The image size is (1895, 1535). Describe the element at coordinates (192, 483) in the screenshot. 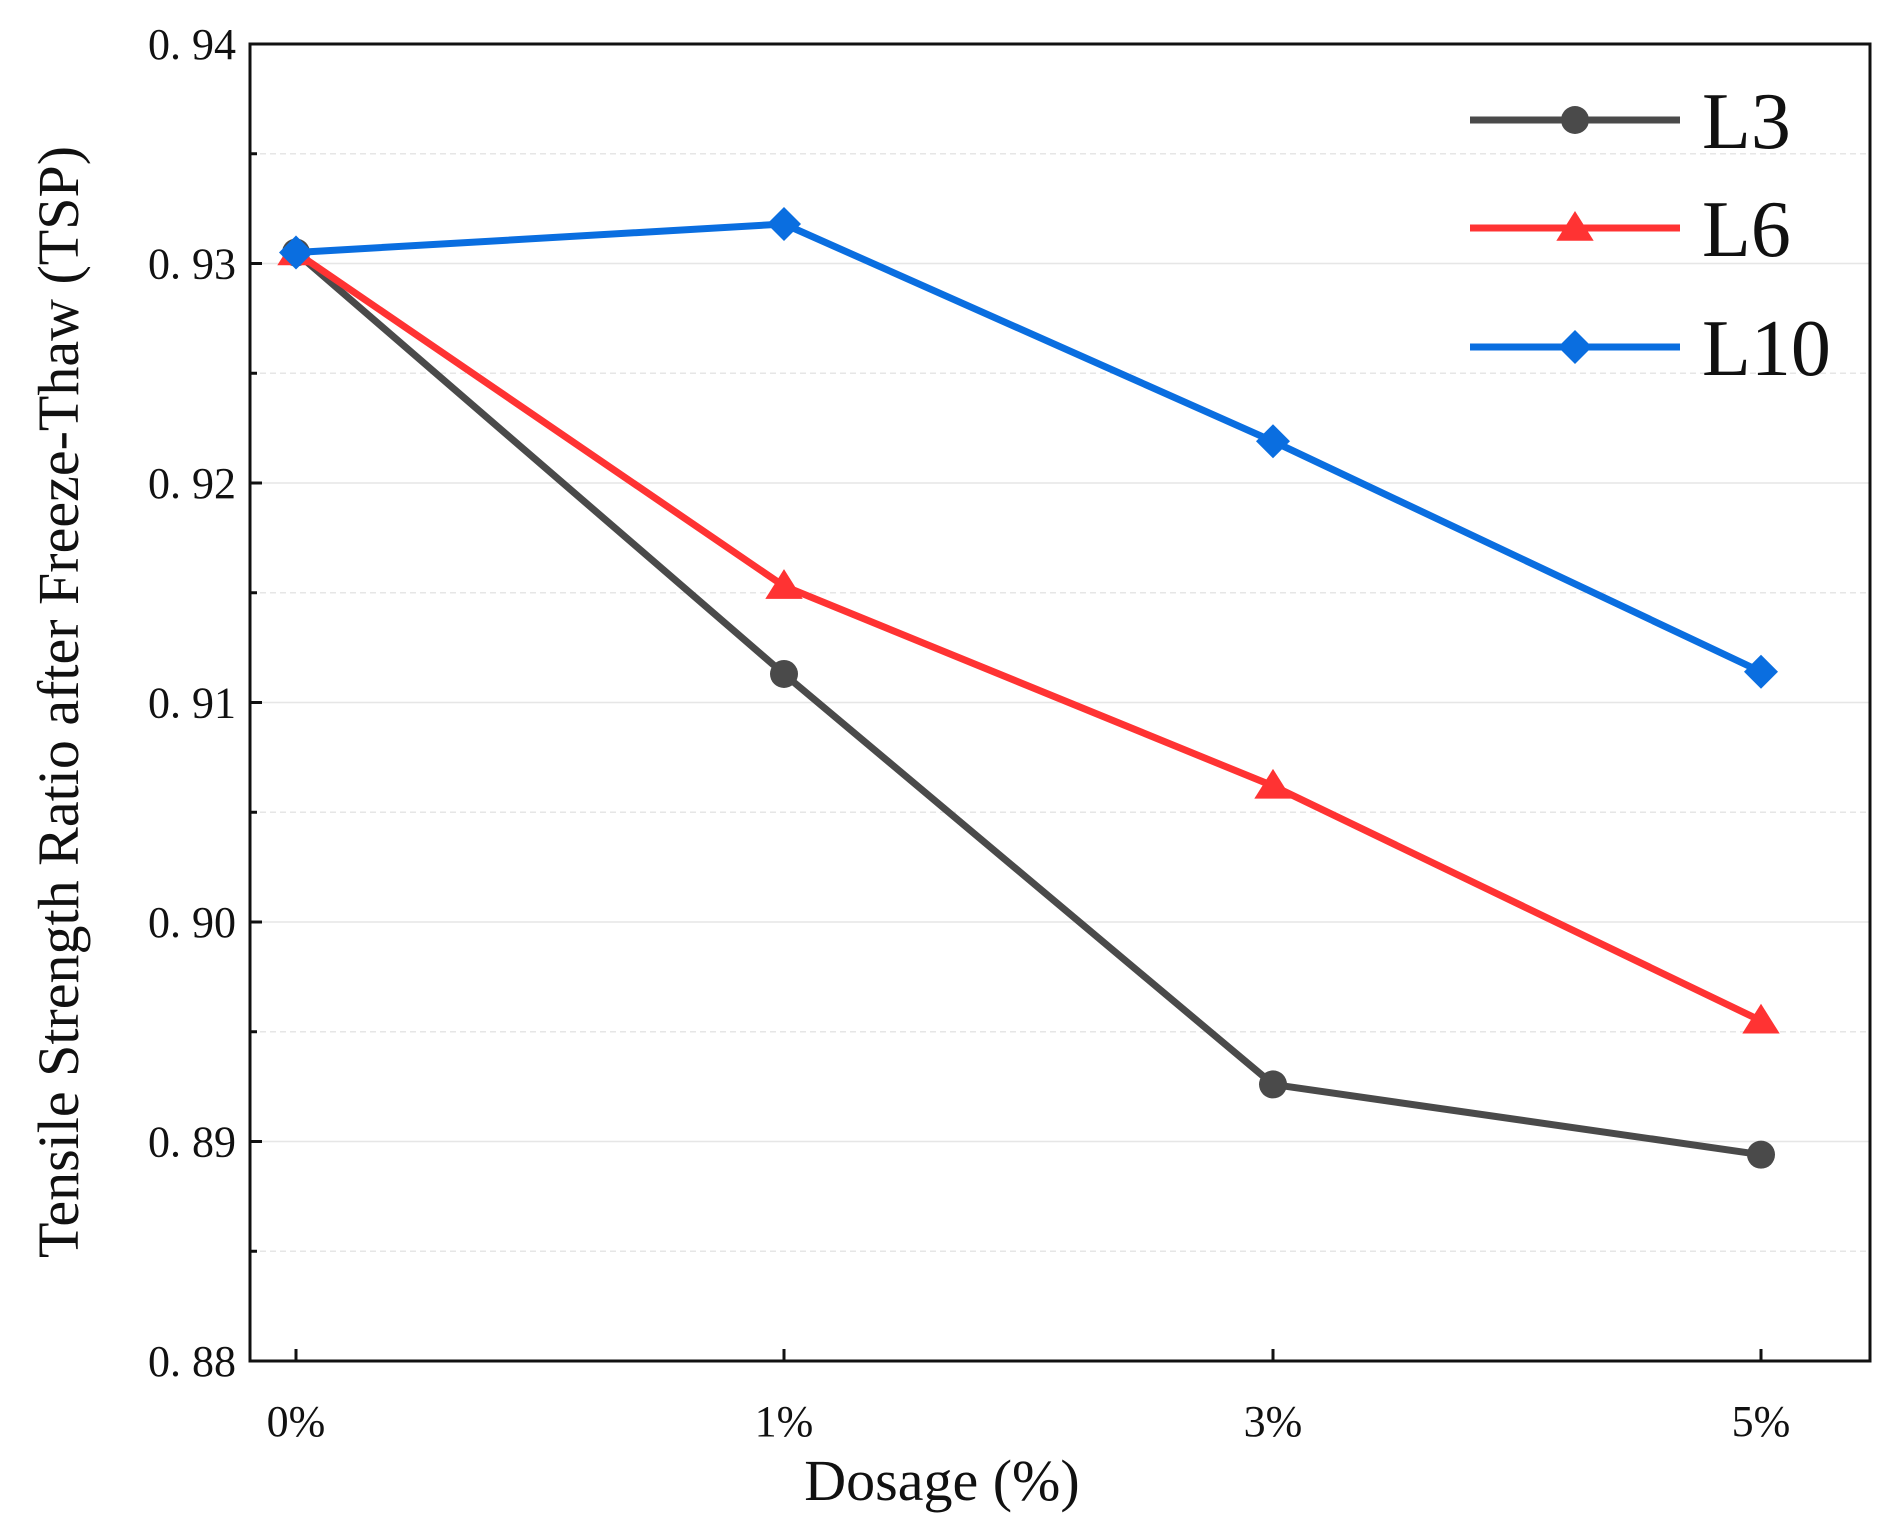

I see `y-tick-label: 0. 92` at that location.